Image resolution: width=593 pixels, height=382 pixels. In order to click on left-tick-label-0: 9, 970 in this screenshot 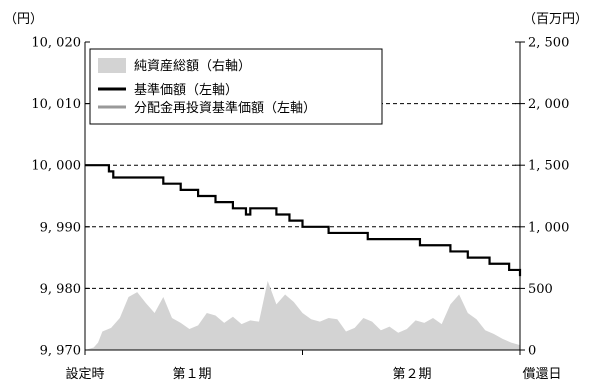, I will do `click(60, 351)`.